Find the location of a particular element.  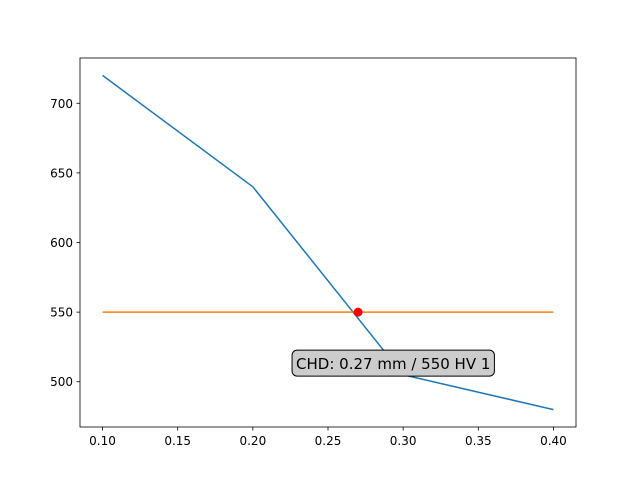

x-axis: 0.10 0.15 0.20 0.25 0.30 0.35 0.40 is located at coordinates (328, 437).